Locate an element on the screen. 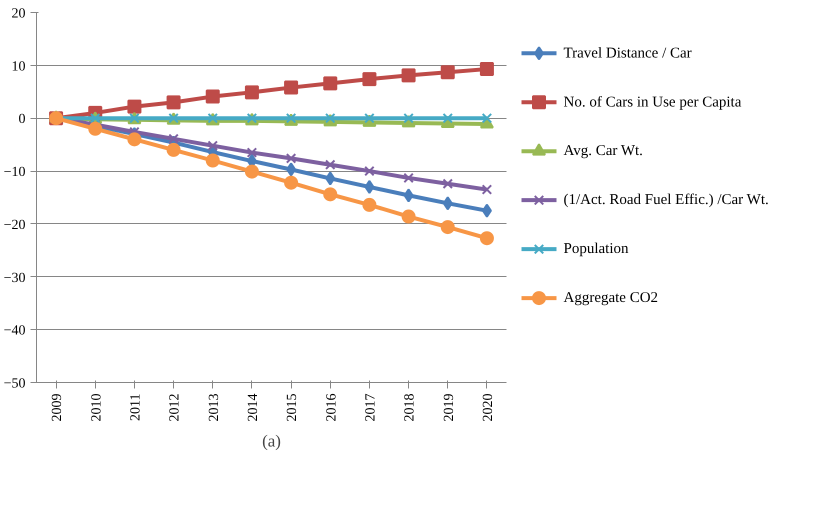 The image size is (839, 506). y-tick-label: −10 is located at coordinates (15, 172).